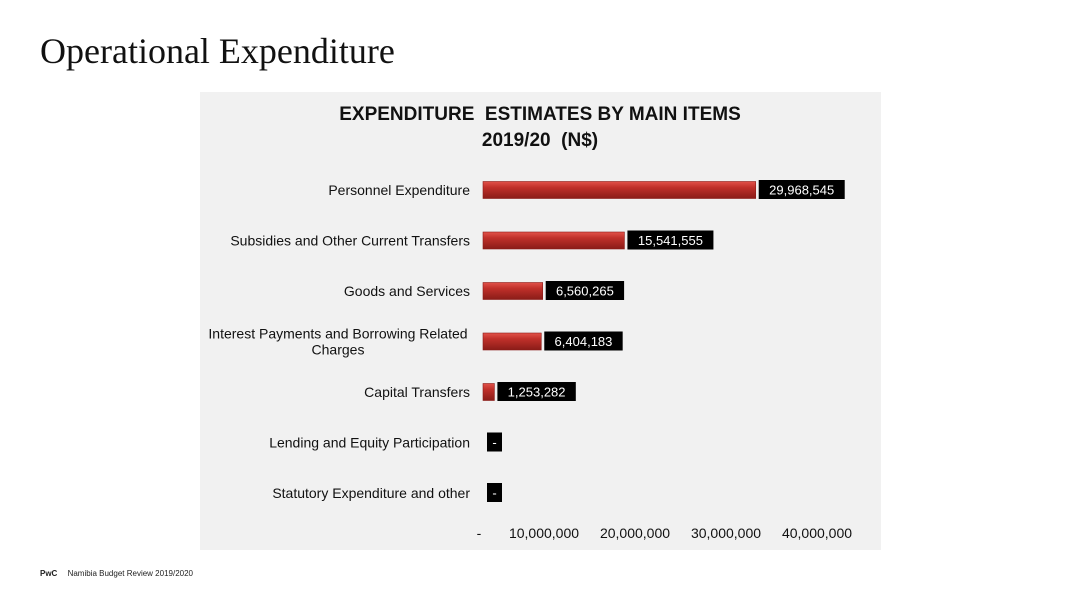 The image size is (1080, 607). I want to click on data-label: 6,404,183, so click(584, 341).